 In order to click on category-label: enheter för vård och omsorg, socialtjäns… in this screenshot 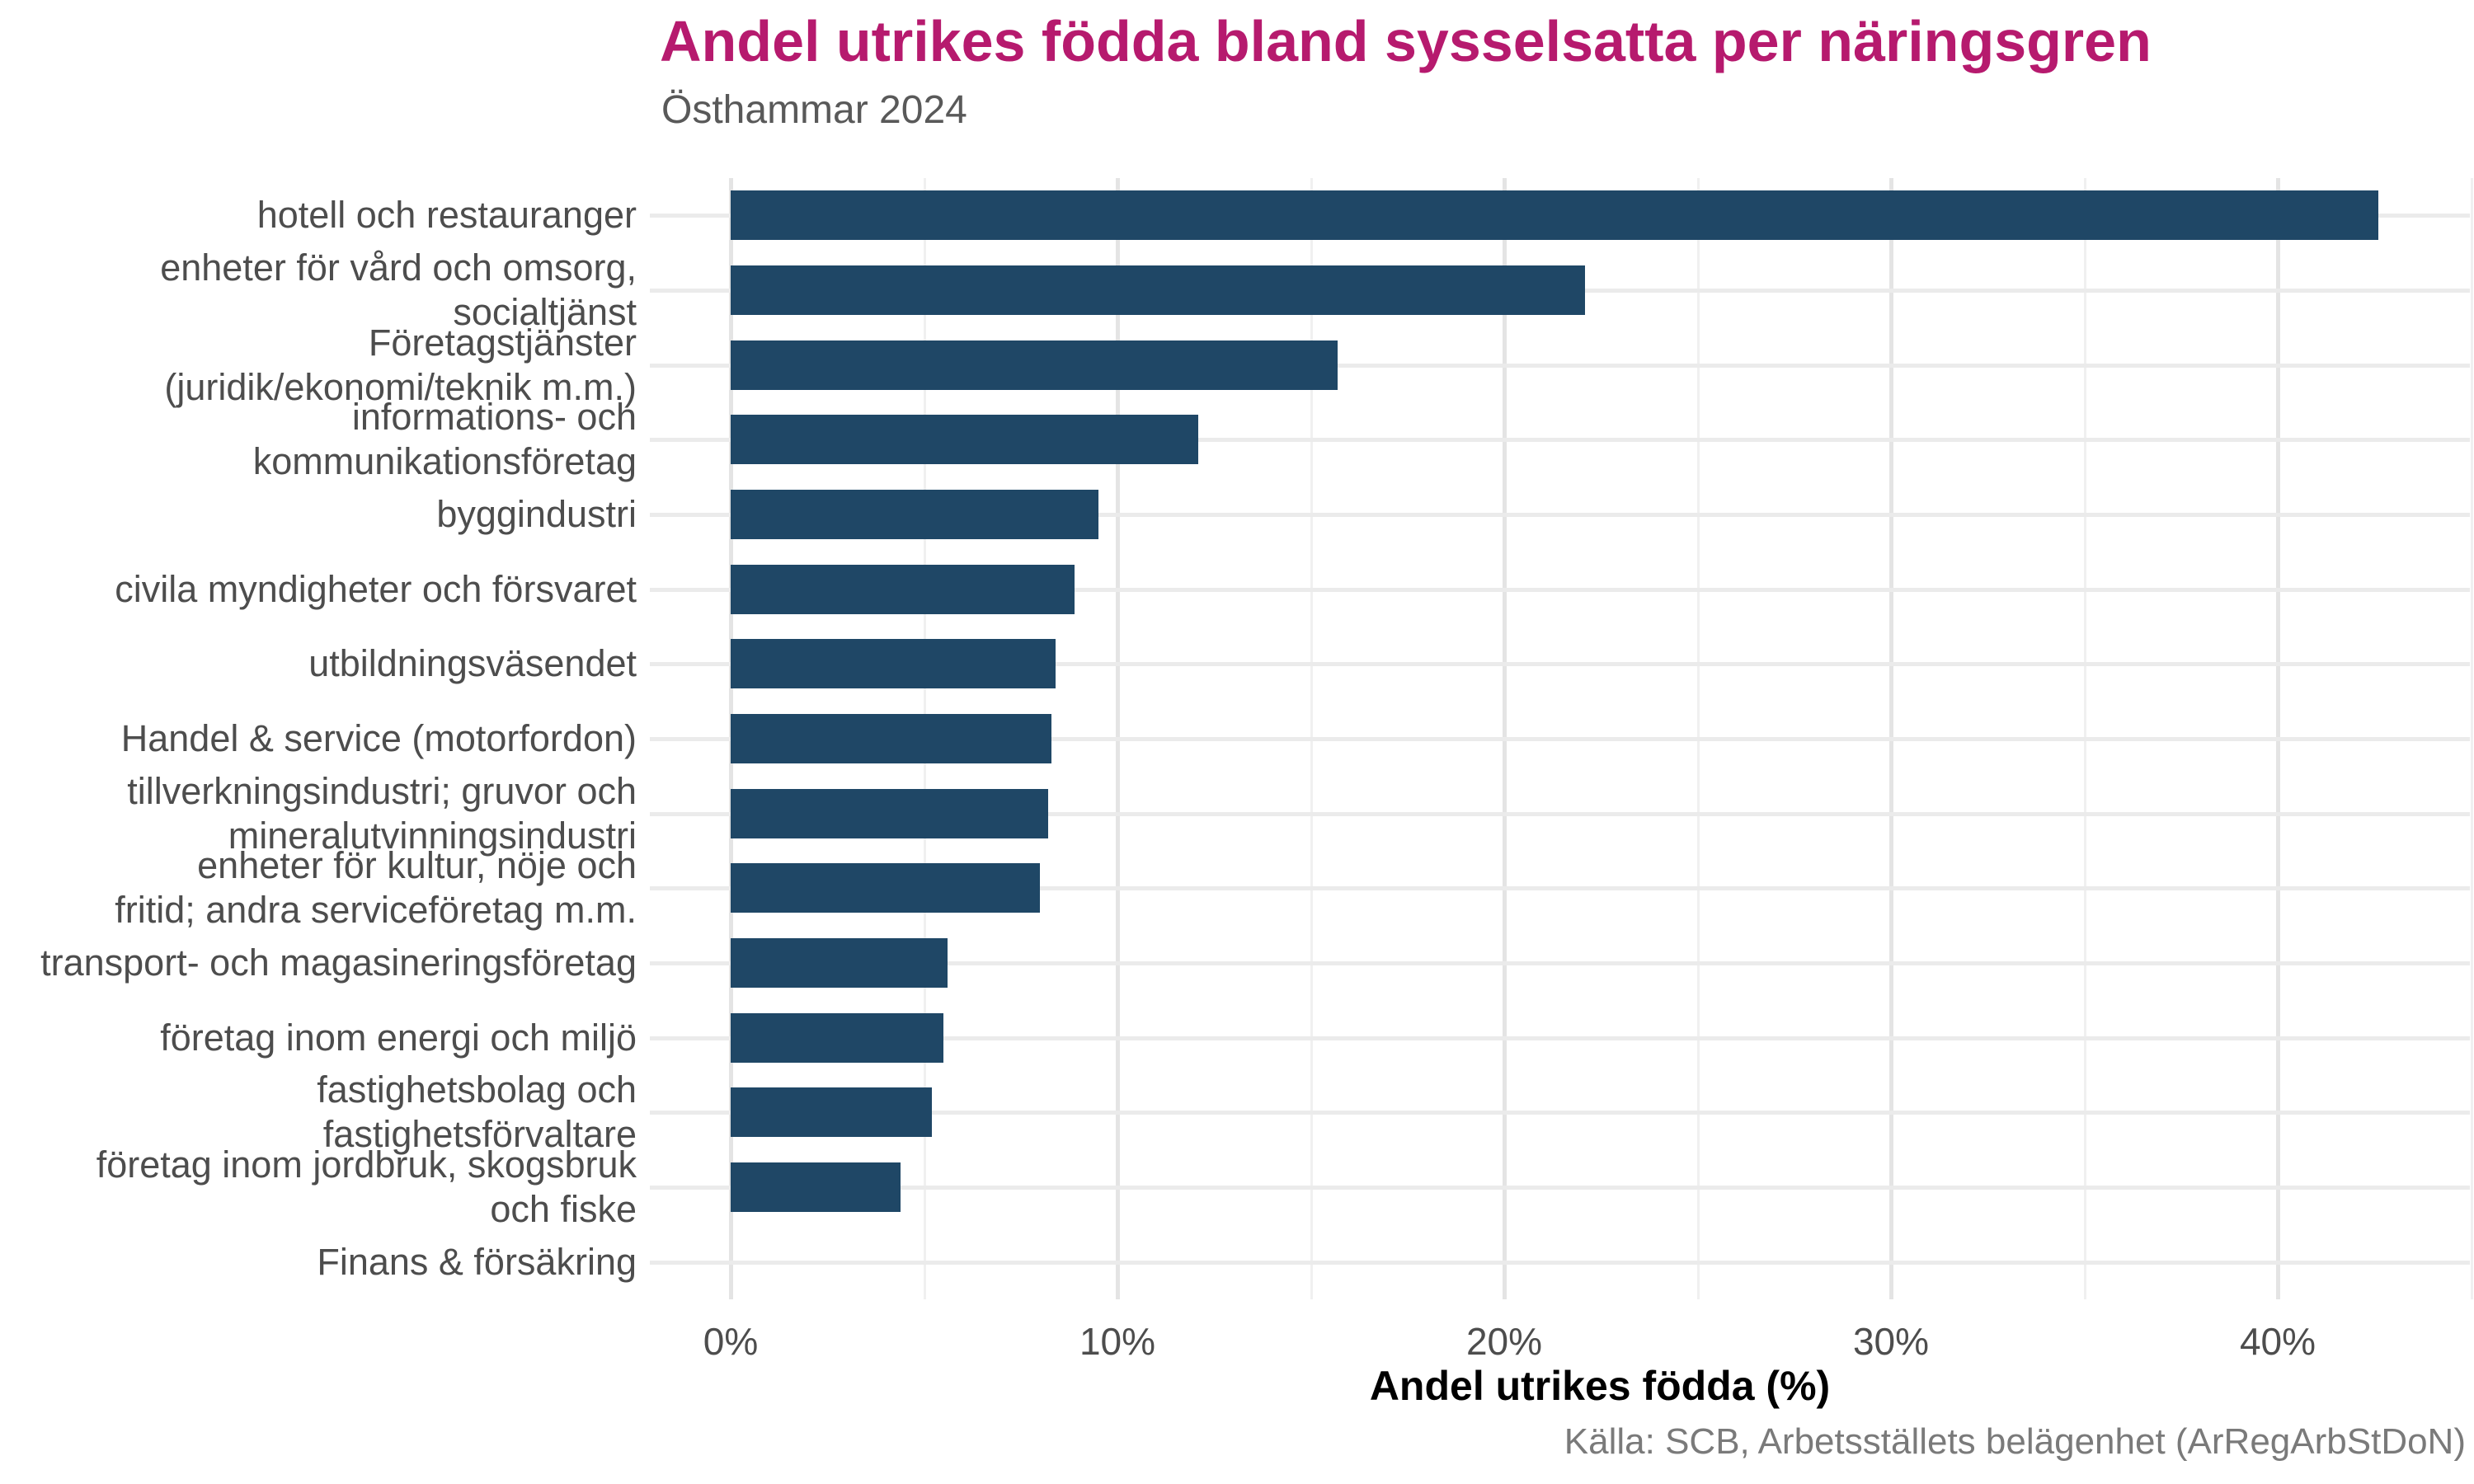, I will do `click(398, 290)`.